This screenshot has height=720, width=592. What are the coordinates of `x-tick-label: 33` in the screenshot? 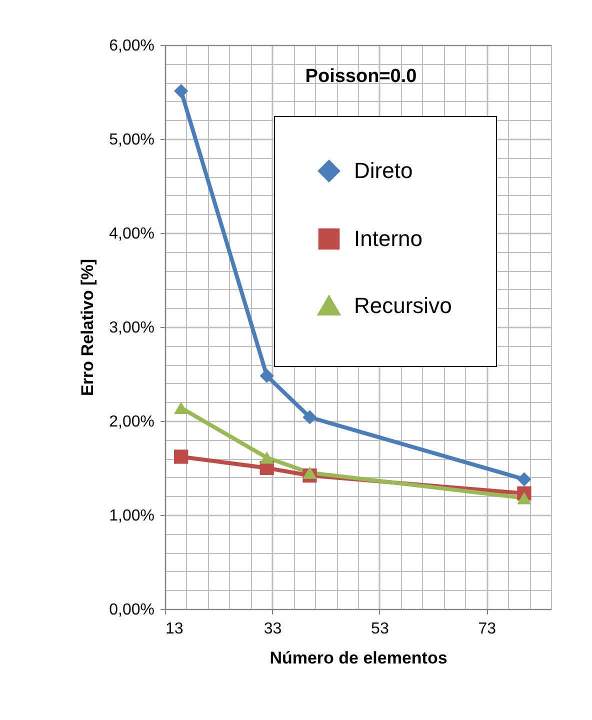 It's located at (273, 629).